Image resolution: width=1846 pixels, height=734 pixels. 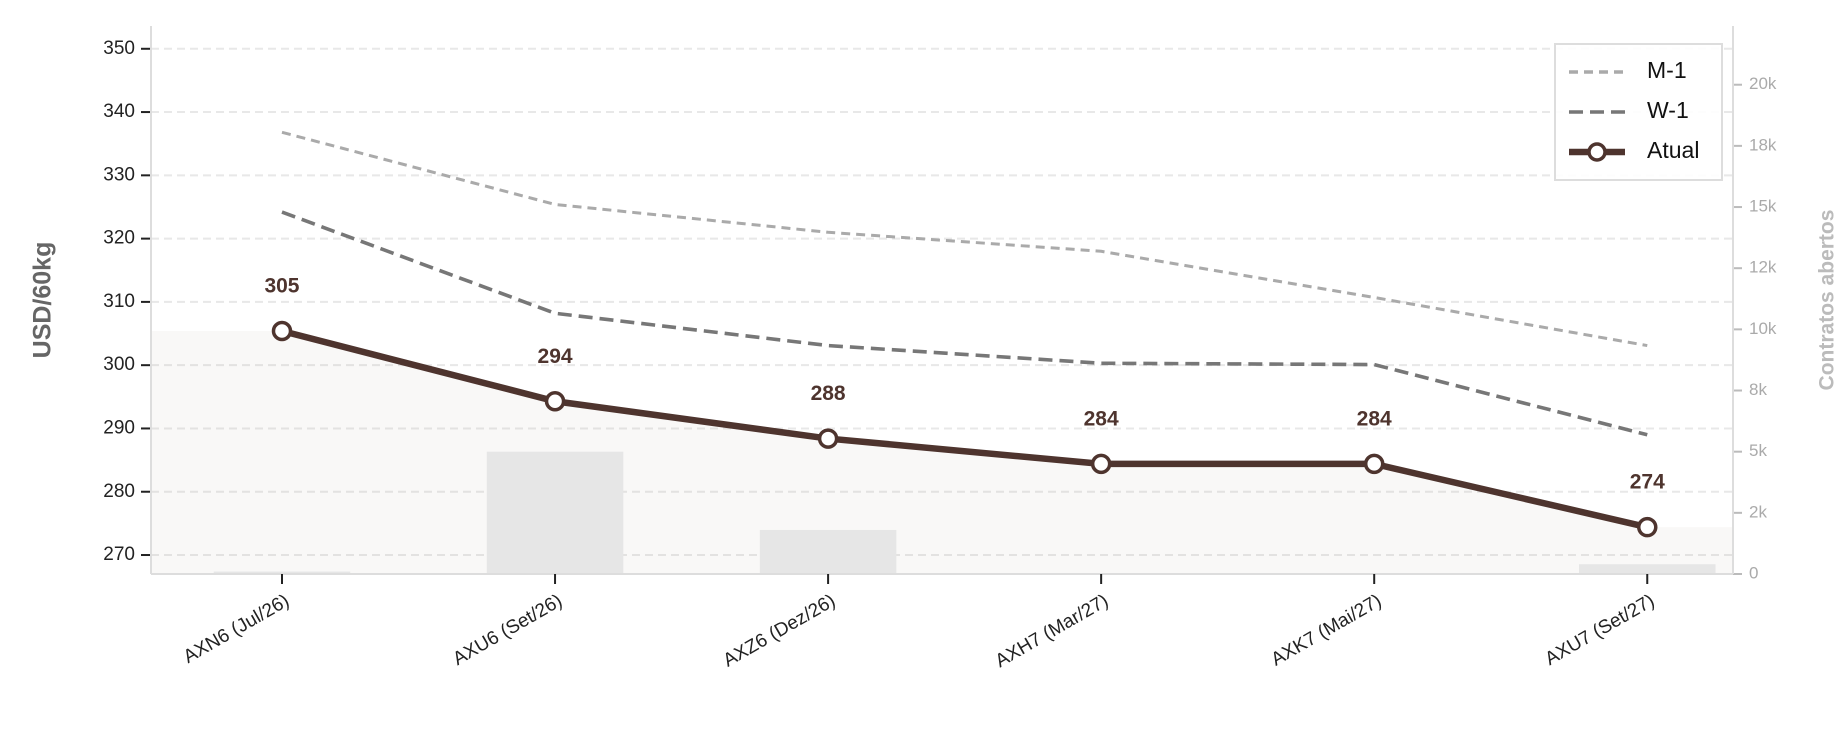 What do you see at coordinates (1763, 267) in the screenshot?
I see `y2-tick-label: 12k` at bounding box center [1763, 267].